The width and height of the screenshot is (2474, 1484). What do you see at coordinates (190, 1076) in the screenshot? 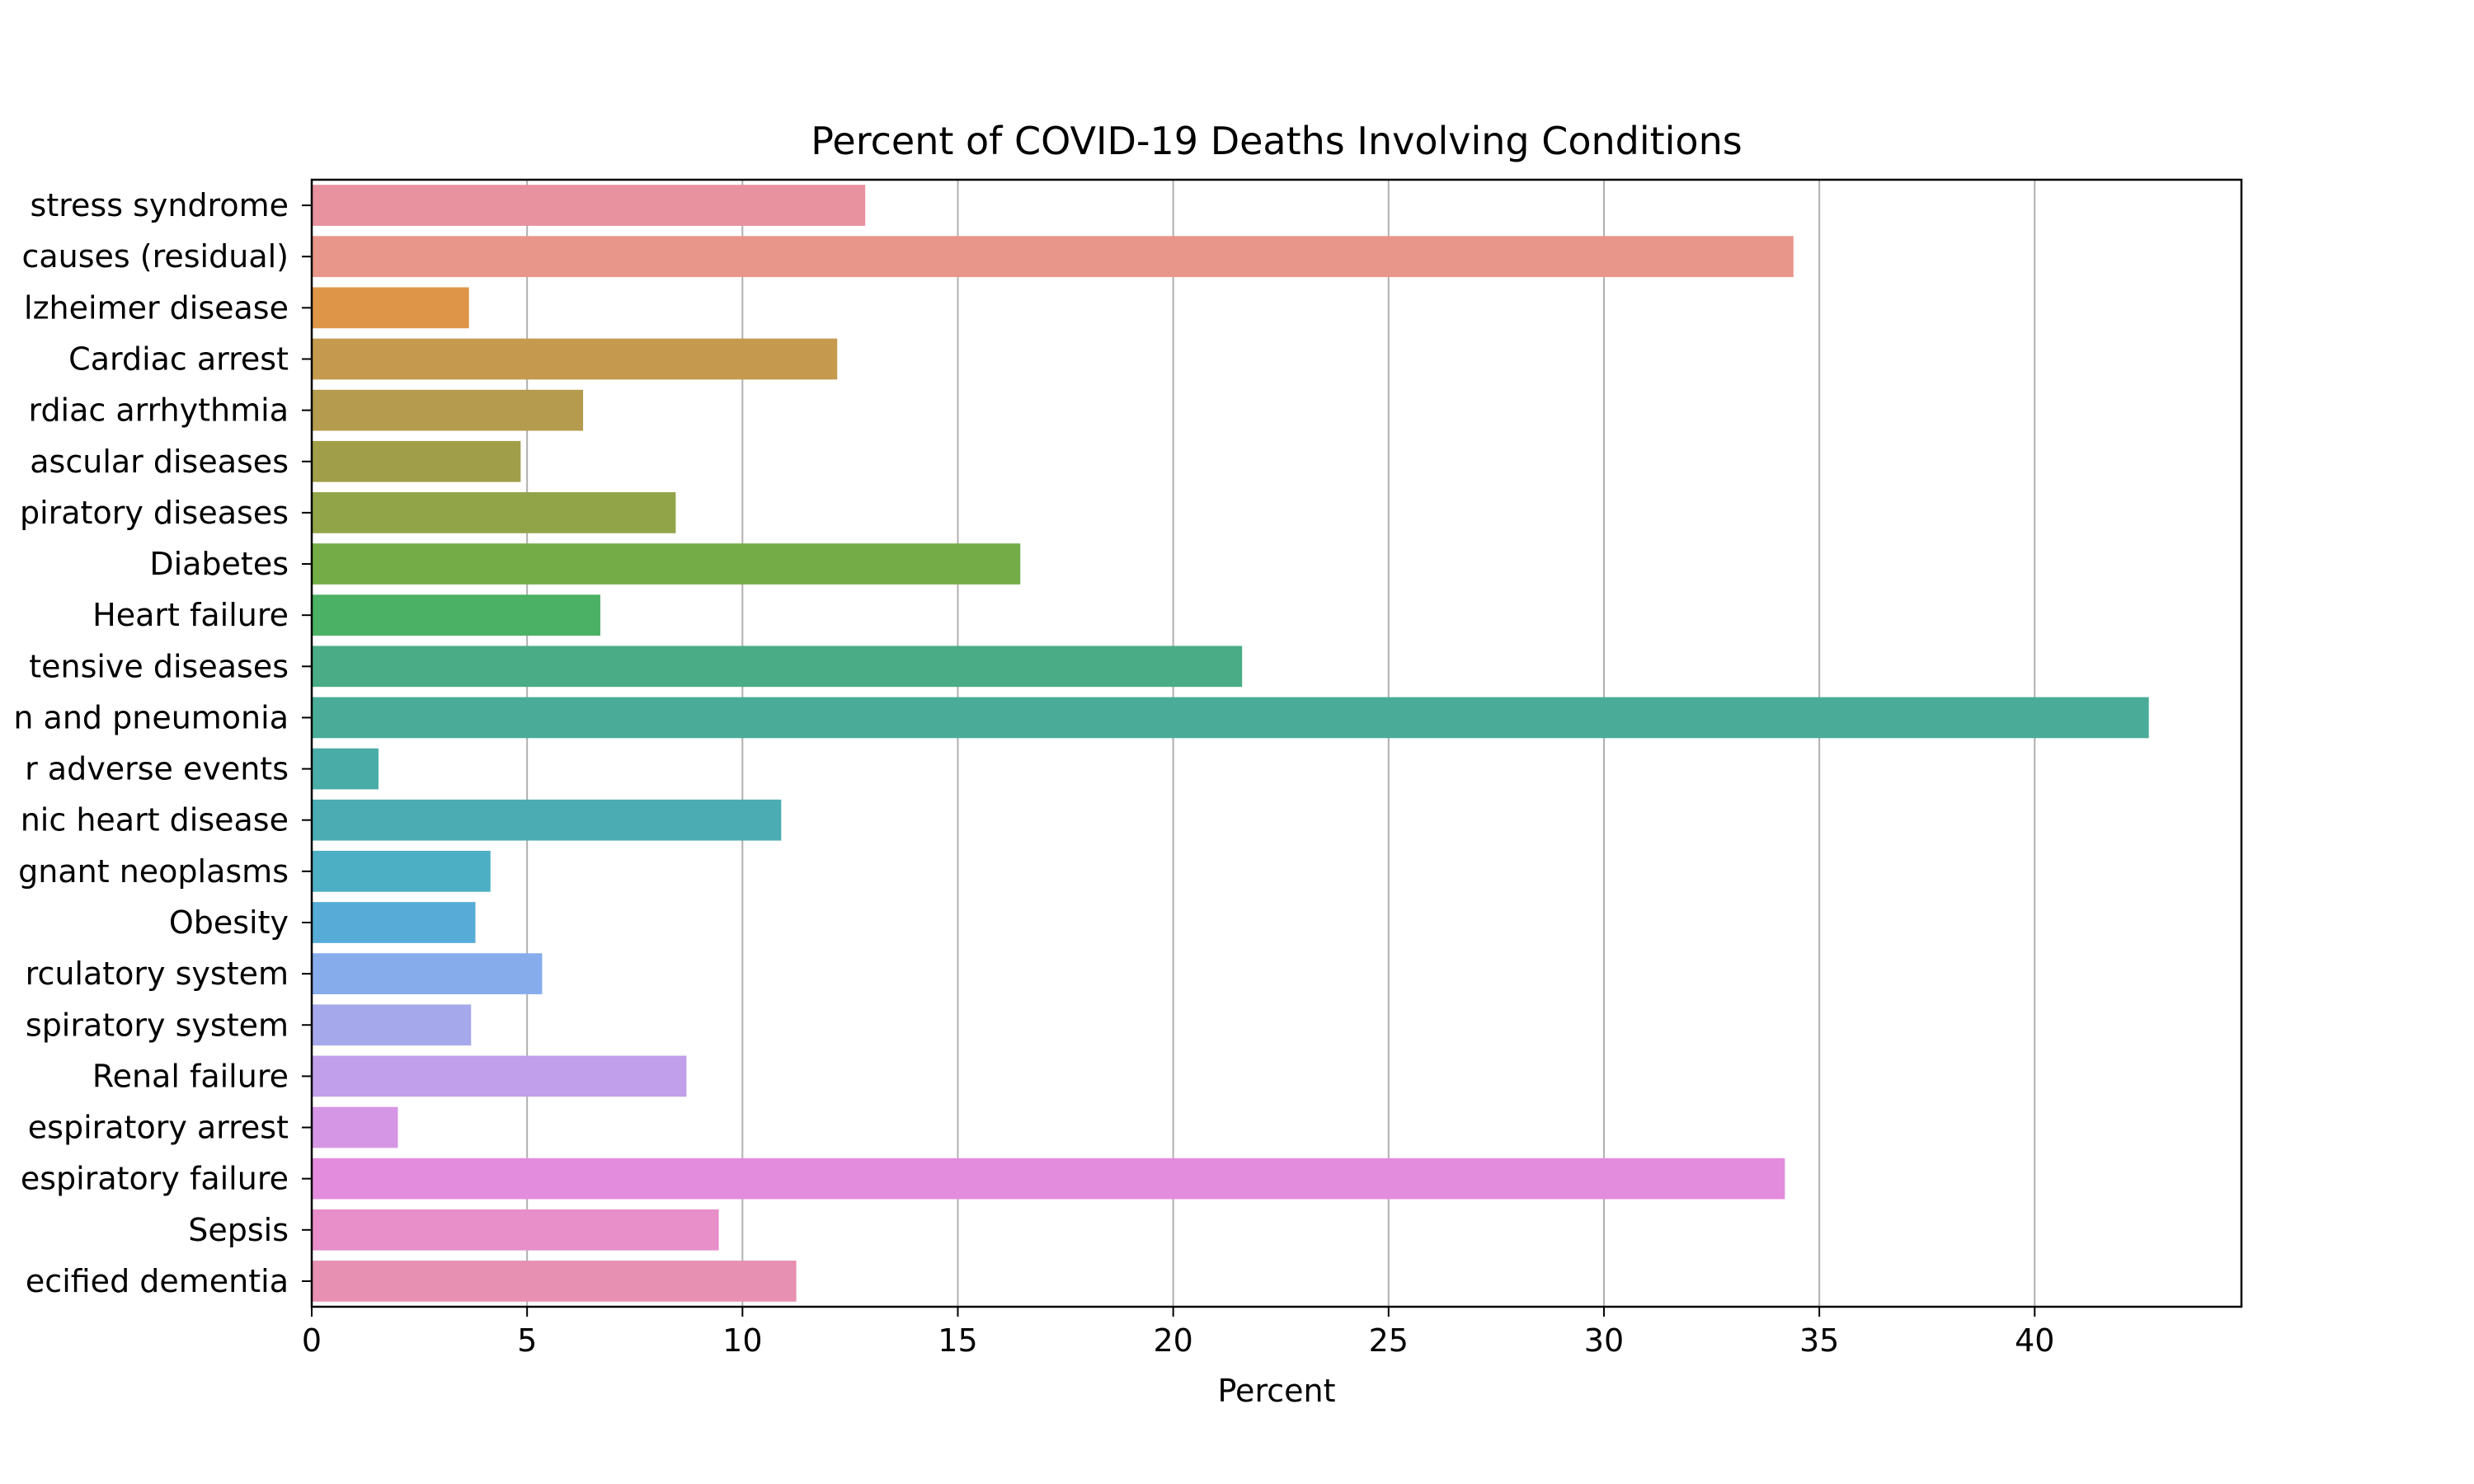
I see `y-tick-label: Renal failure` at bounding box center [190, 1076].